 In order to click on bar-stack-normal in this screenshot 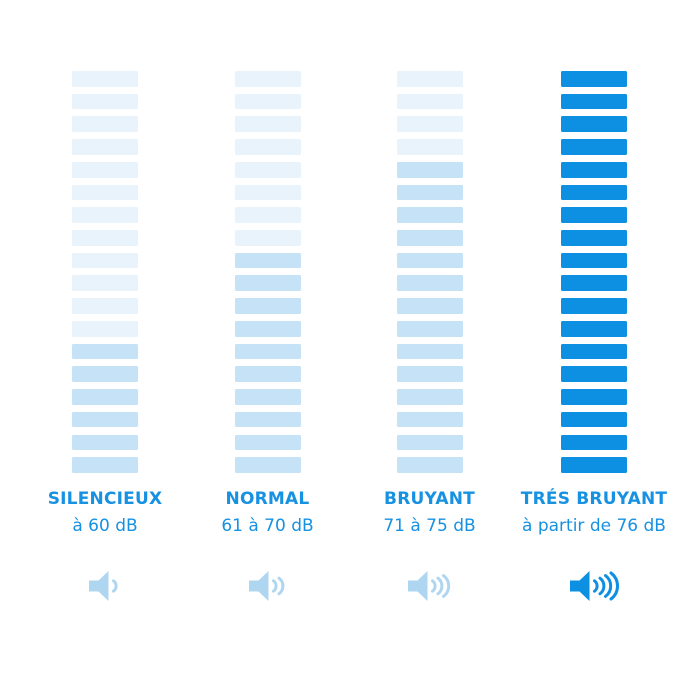, I will do `click(267, 272)`.